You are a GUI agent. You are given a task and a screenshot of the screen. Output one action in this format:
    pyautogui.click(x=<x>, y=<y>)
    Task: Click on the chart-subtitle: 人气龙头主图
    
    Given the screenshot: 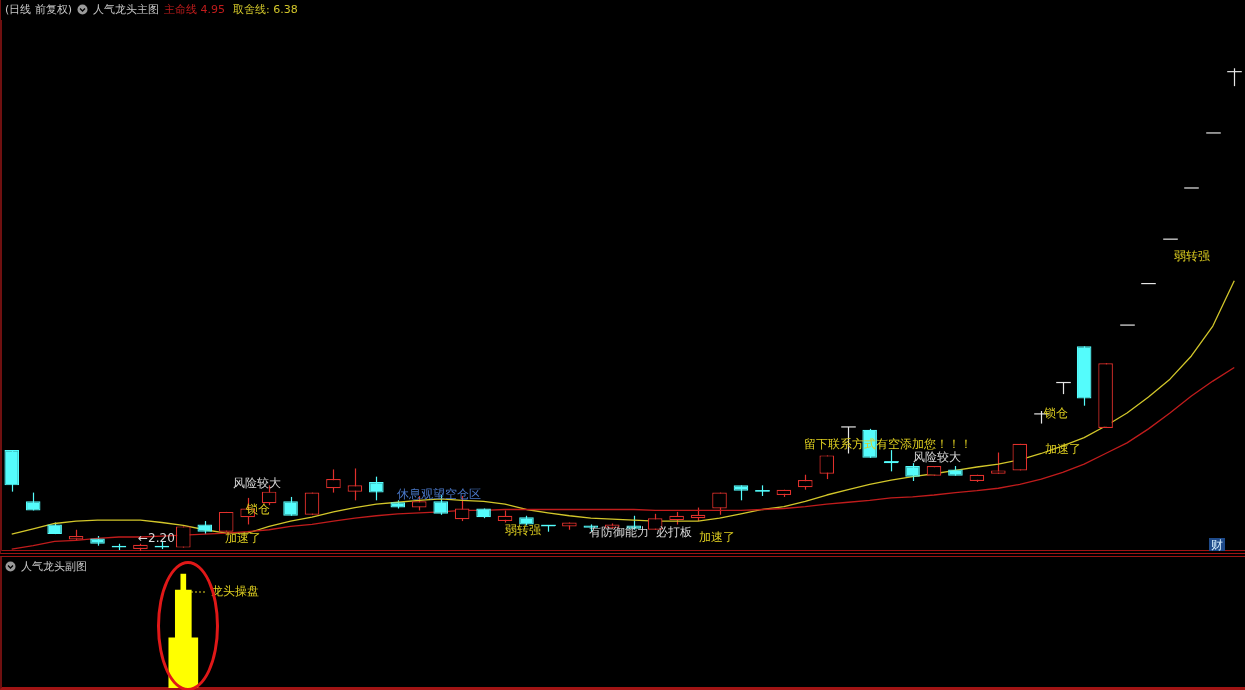 What is the action you would take?
    pyautogui.click(x=126, y=9)
    